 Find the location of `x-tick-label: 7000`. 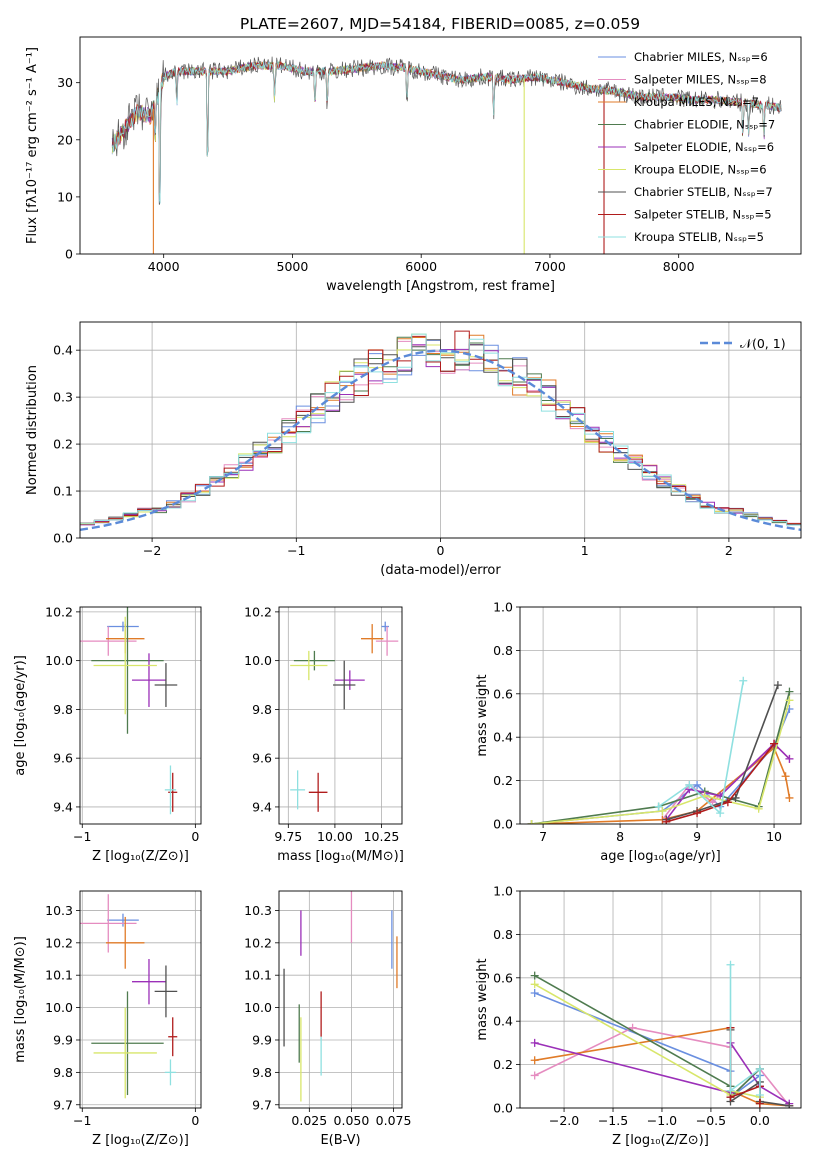

x-tick-label: 7000 is located at coordinates (550, 266).